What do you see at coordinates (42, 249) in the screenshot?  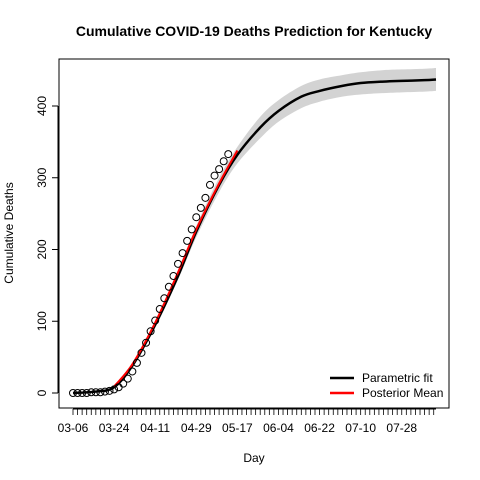 I see `y-tick-label: 200` at bounding box center [42, 249].